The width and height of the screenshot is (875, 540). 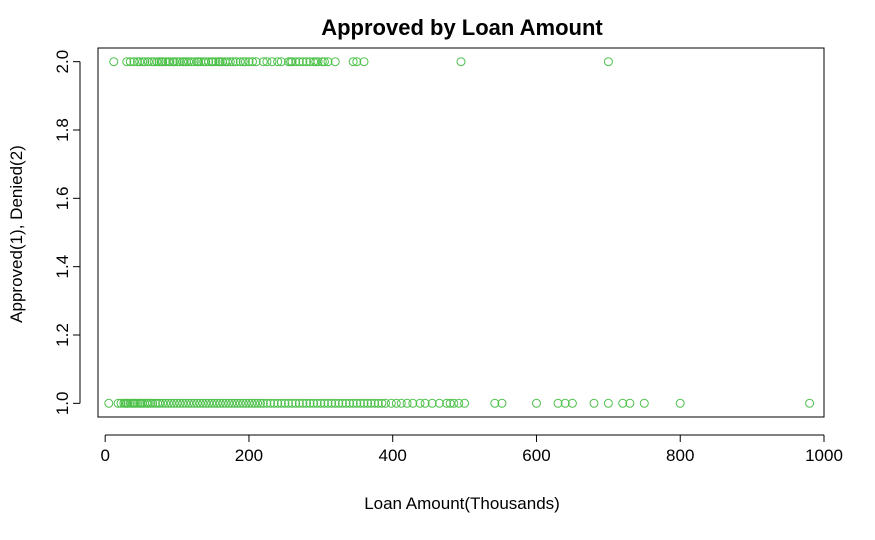 I want to click on chart-title: Approved by Loan Amount, so click(x=462, y=27).